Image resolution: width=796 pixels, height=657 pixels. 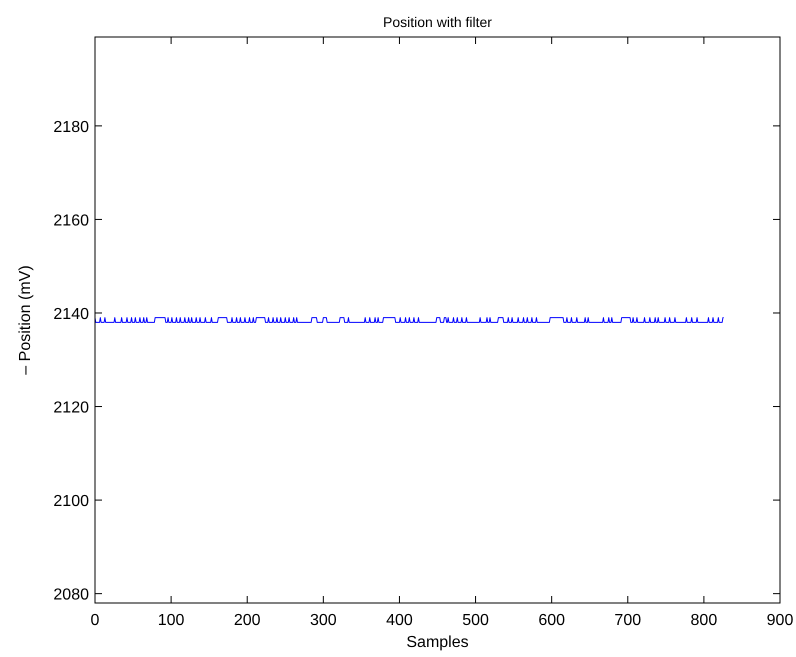 What do you see at coordinates (25, 320) in the screenshot?
I see `y-axis-title: – Position (mV)` at bounding box center [25, 320].